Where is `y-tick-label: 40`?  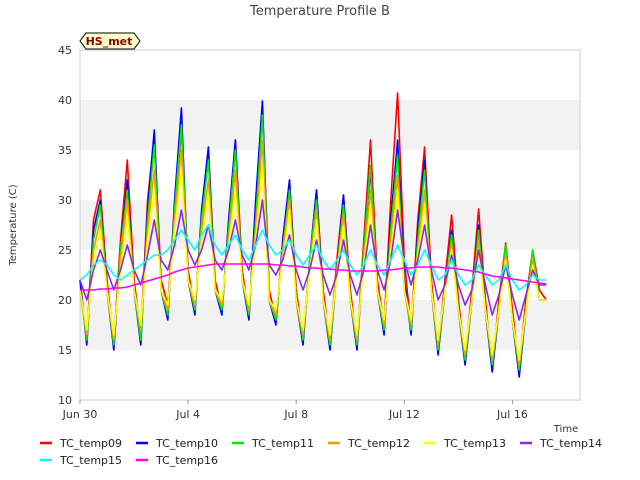 y-tick-label: 40 is located at coordinates (65, 100).